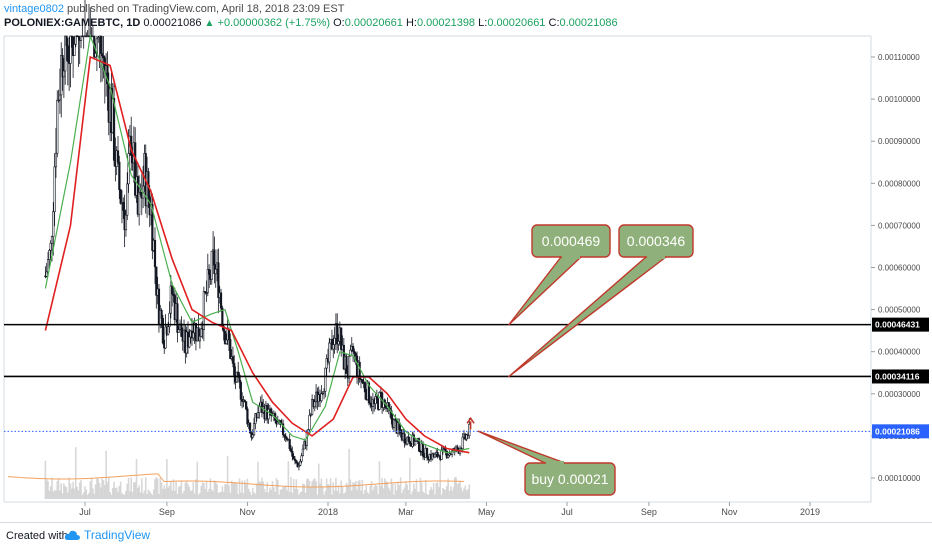  Describe the element at coordinates (487, 512) in the screenshot. I see `x-tick-label: May` at that location.